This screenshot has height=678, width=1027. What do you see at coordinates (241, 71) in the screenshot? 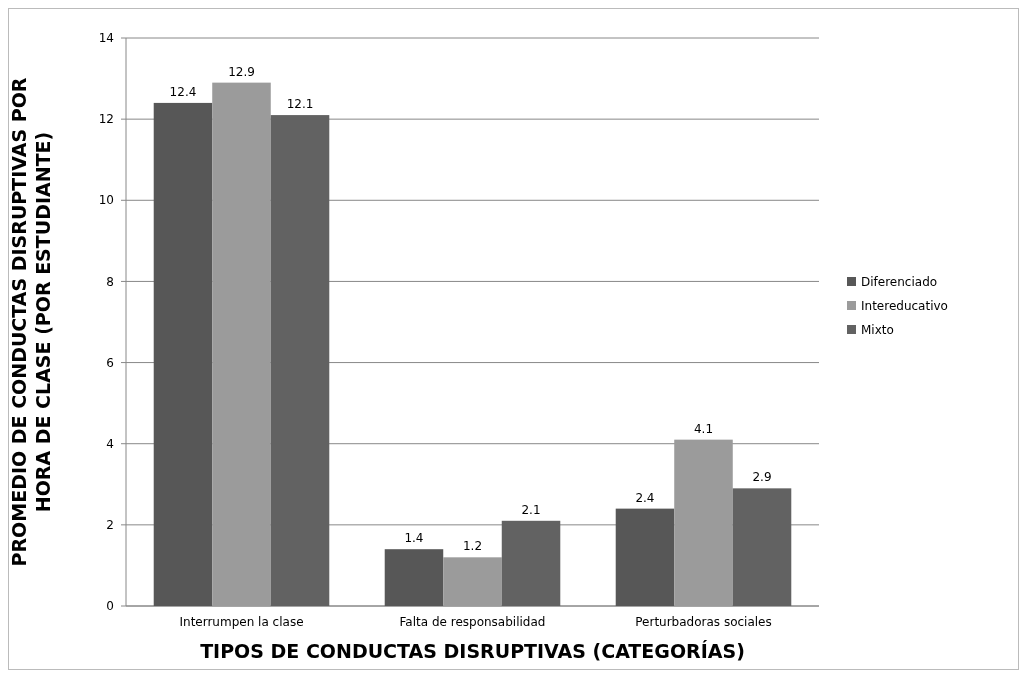
I see `data-label: 12.9` at bounding box center [241, 71].